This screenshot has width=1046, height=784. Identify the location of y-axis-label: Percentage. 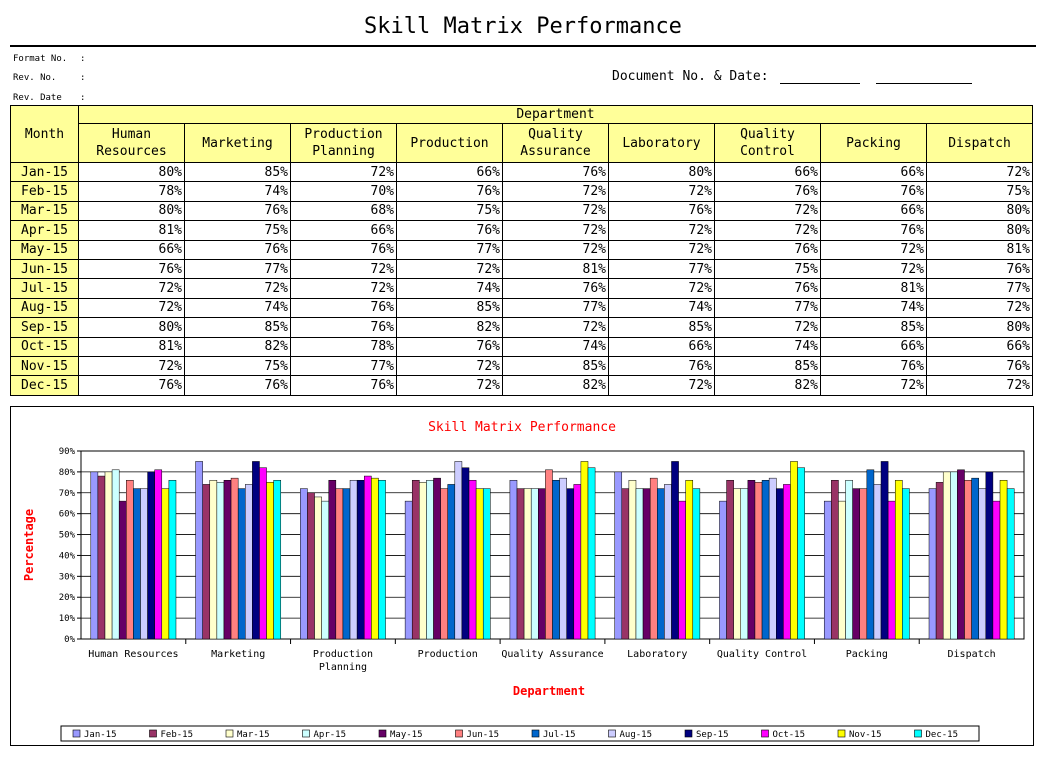
(29, 545).